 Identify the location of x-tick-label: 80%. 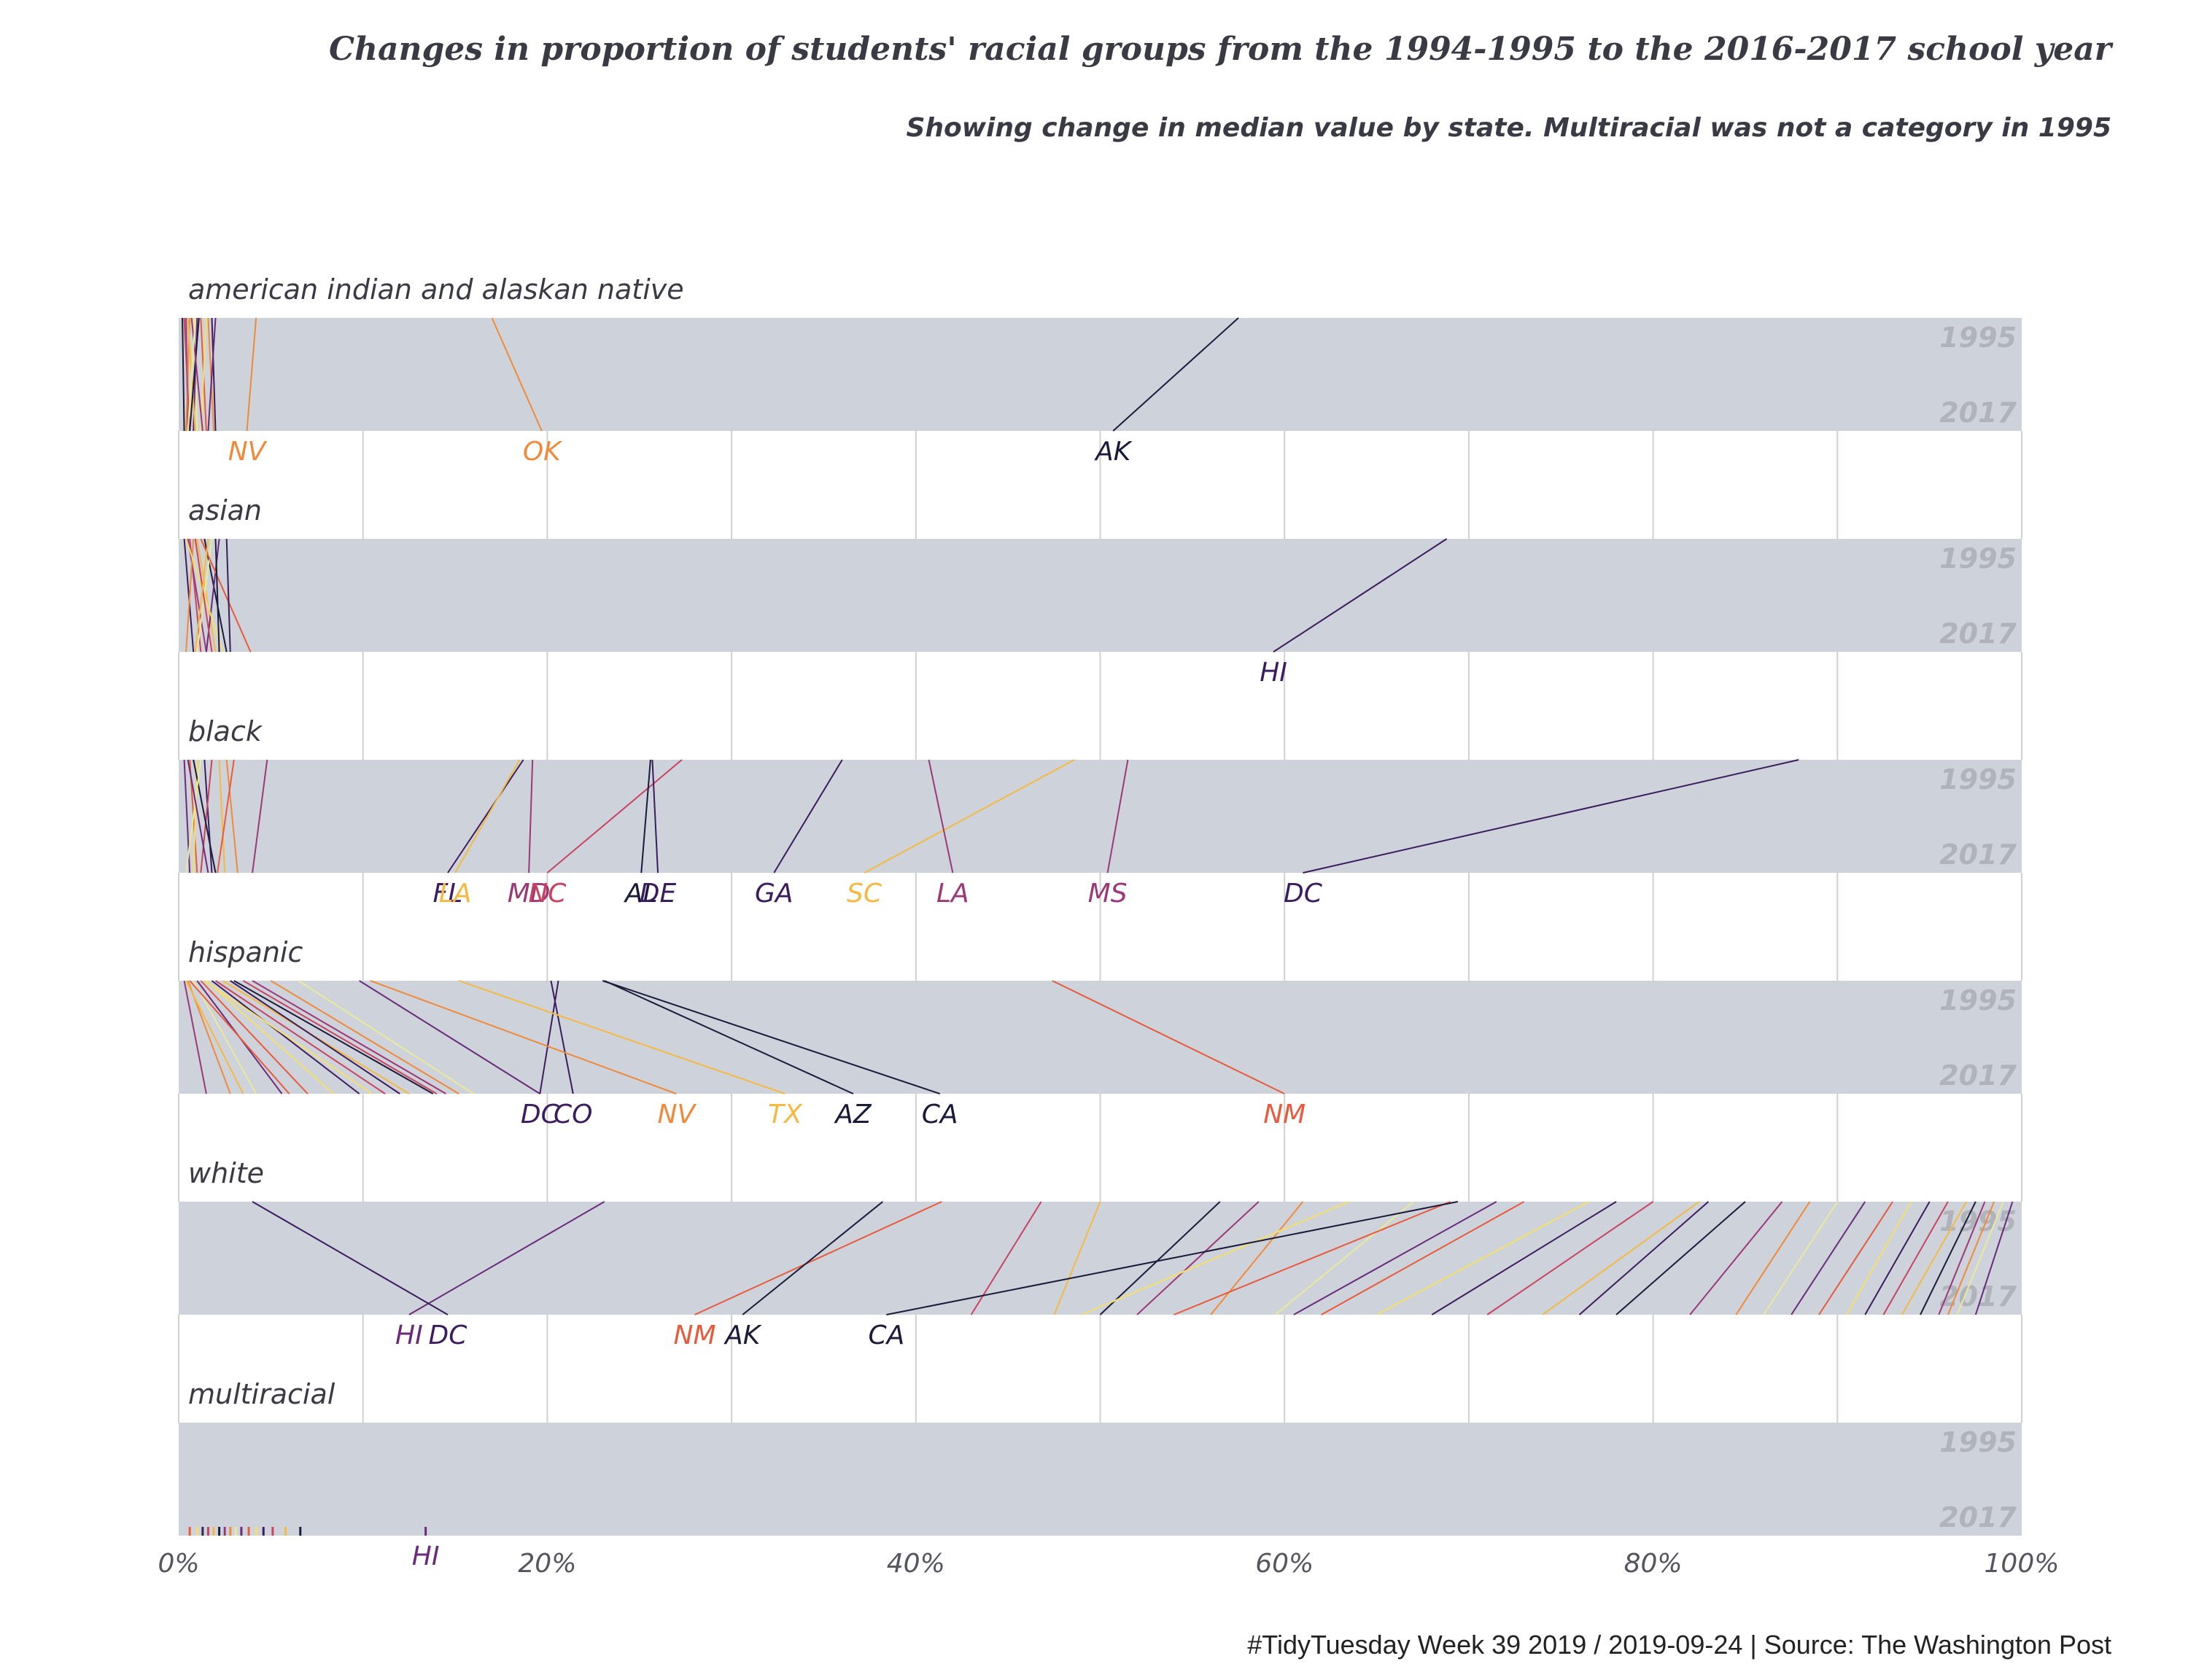
(1653, 1564).